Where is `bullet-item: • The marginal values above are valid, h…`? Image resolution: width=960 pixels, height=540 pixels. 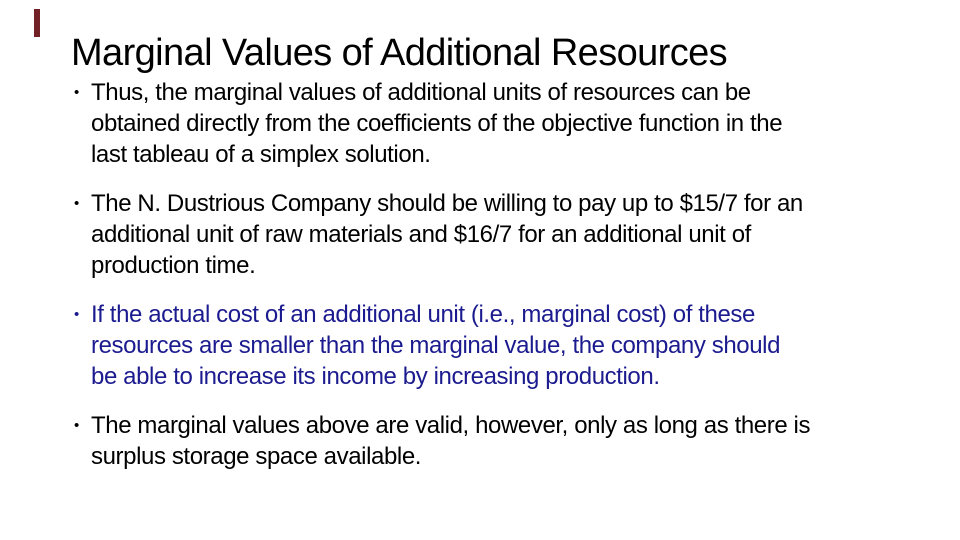 bullet-item: • The marginal values above are valid, h… is located at coordinates (507, 441).